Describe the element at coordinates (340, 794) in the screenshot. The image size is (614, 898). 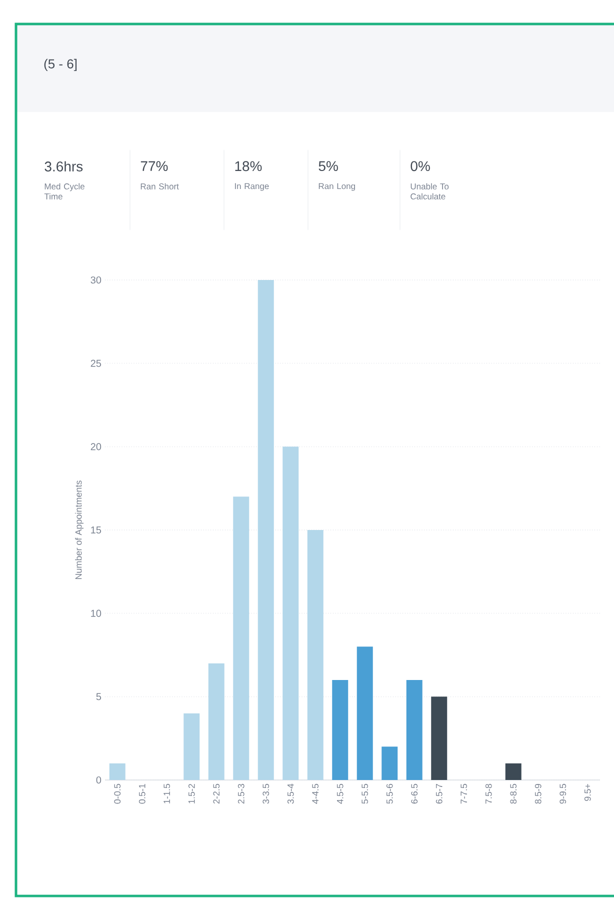
I see `x-tick-label: 4.5-5` at that location.